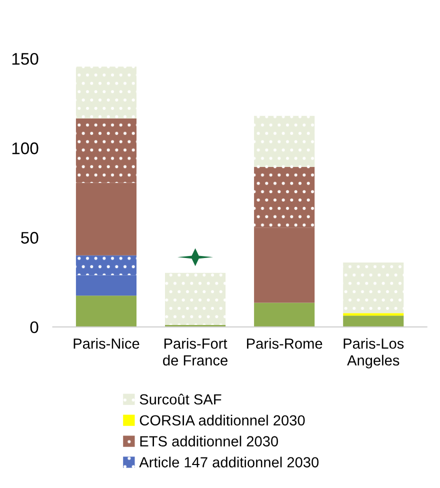 Image resolution: width=440 pixels, height=488 pixels. I want to click on legend-label: CORSIA additionnel 2030, so click(222, 420).